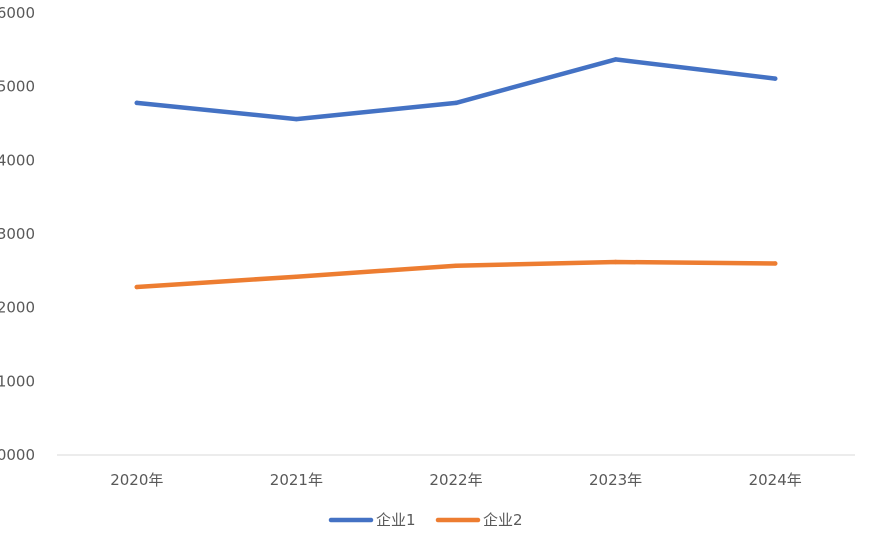 This screenshot has width=873, height=542. Describe the element at coordinates (775, 480) in the screenshot. I see `x-tick-label: 2024年` at that location.